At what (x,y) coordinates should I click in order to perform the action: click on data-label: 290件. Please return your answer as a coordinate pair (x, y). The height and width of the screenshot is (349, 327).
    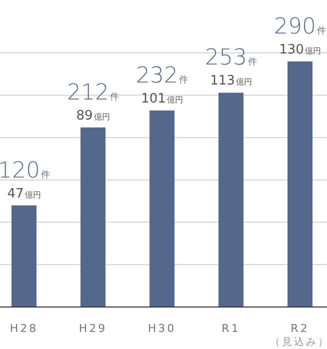
    Looking at the image, I should click on (300, 27).